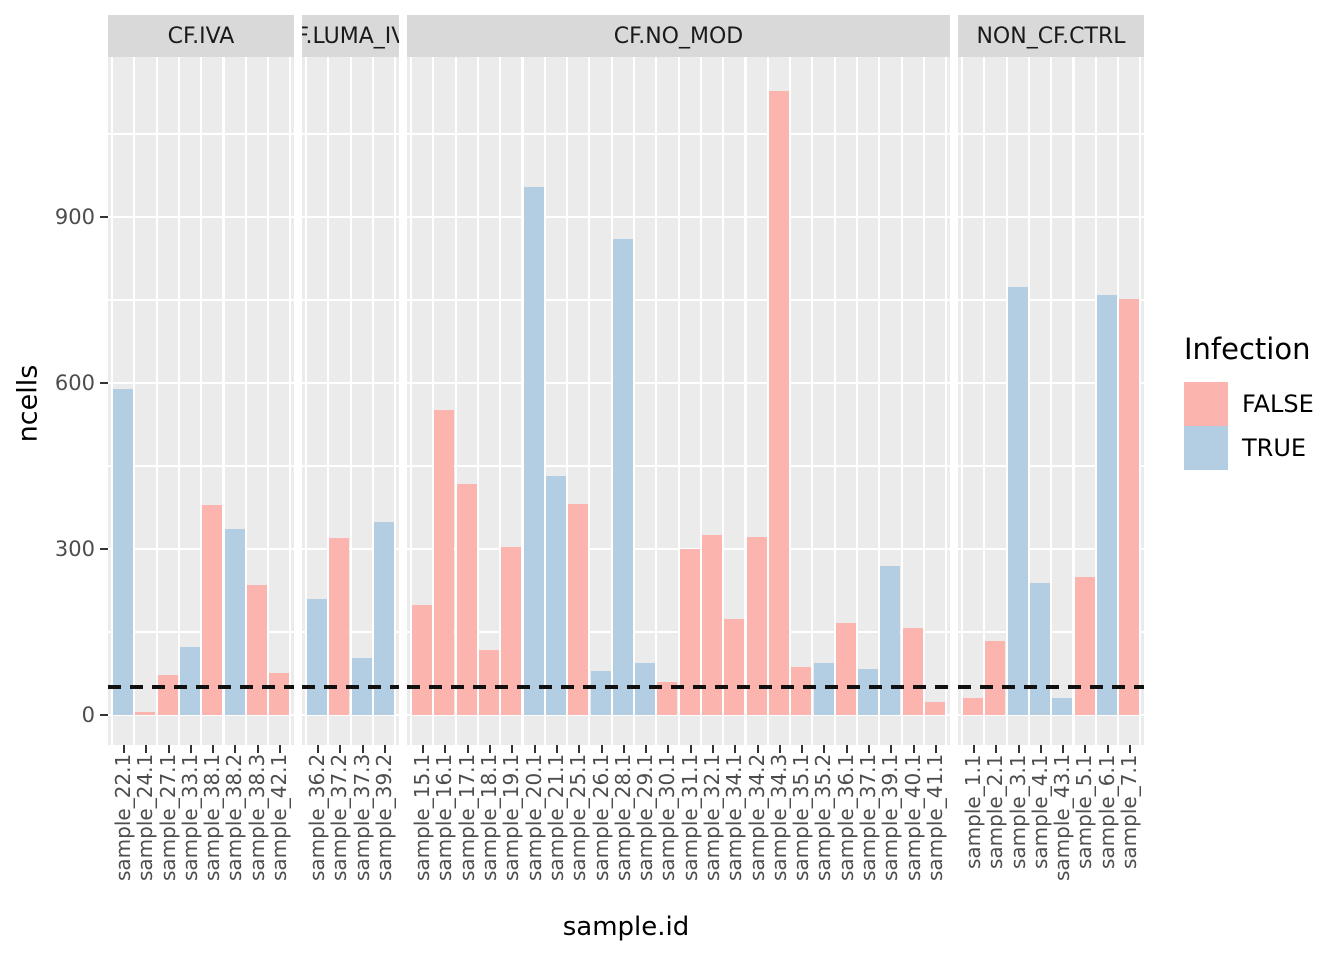  I want to click on x-tick-label-cell: sample_40.1, so click(912, 835).